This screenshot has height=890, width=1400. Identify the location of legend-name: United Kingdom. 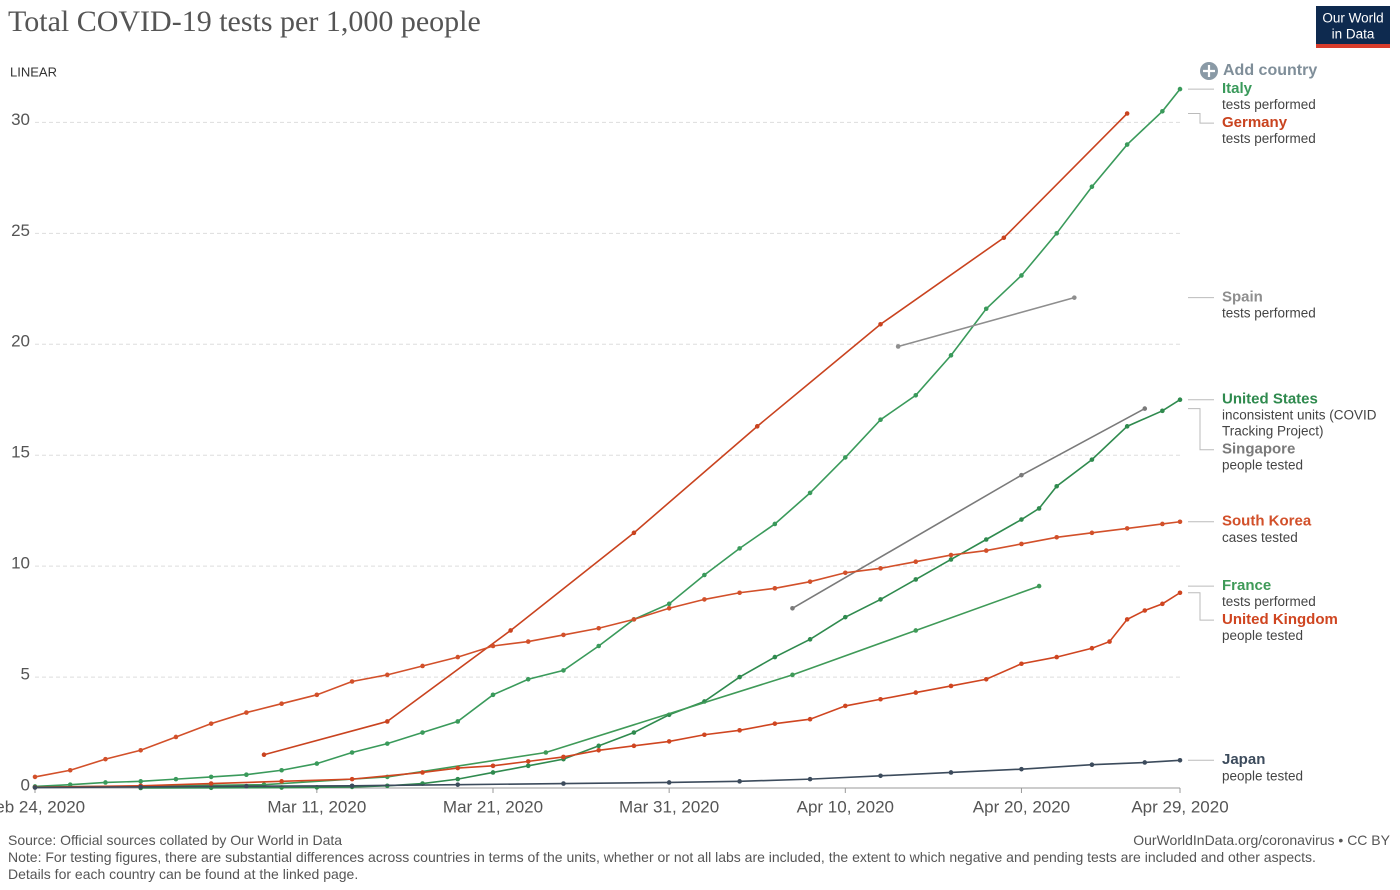
(1280, 619).